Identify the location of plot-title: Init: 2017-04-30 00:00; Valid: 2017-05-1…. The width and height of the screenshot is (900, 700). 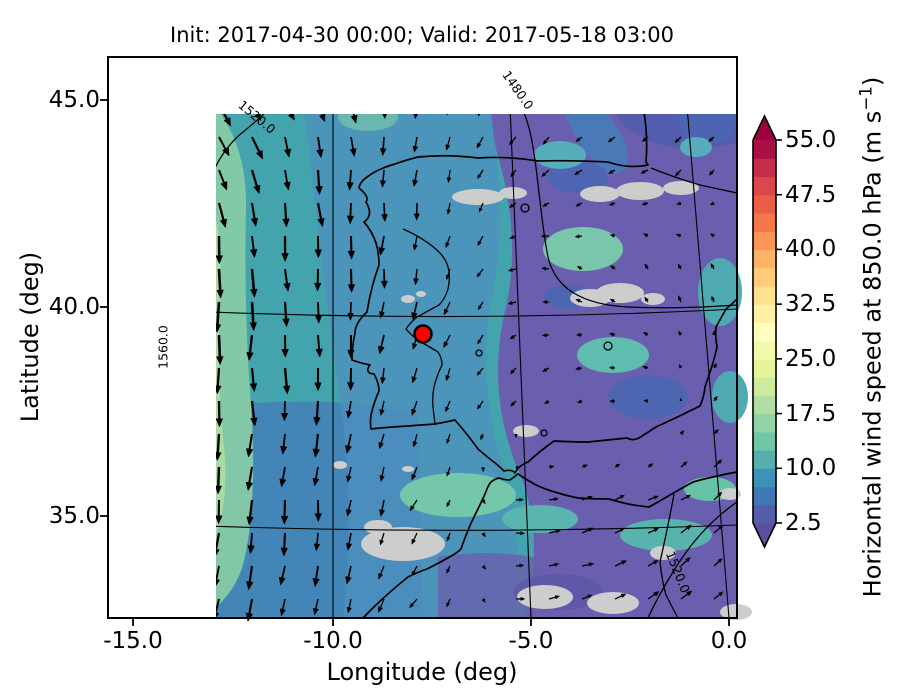
(422, 35).